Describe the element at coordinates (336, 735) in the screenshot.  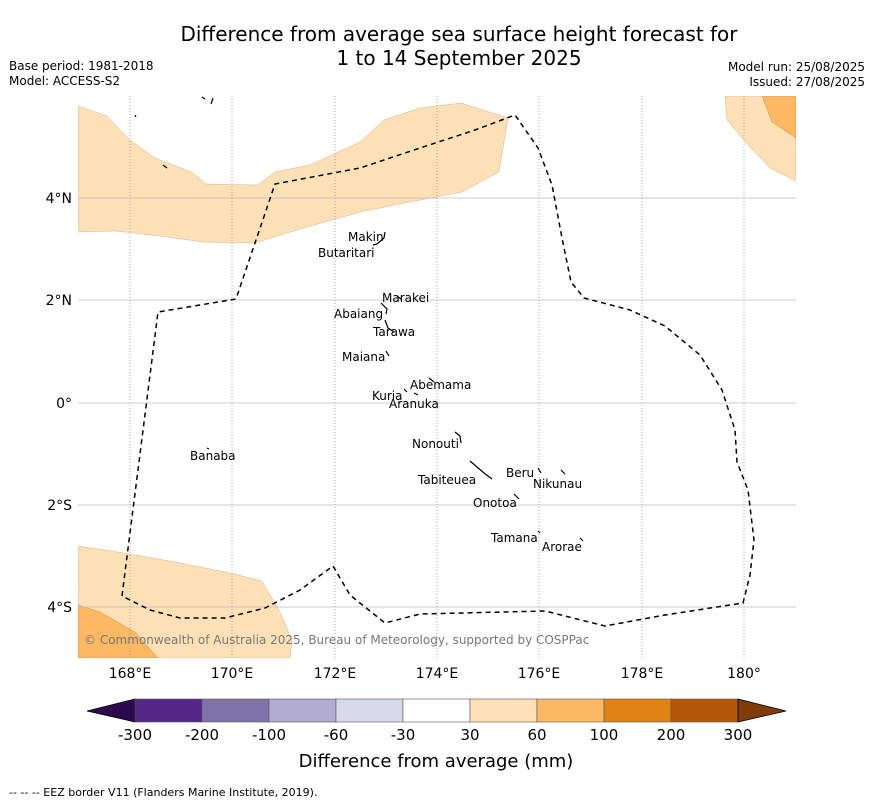
I see `colorbar-tick: -60` at that location.